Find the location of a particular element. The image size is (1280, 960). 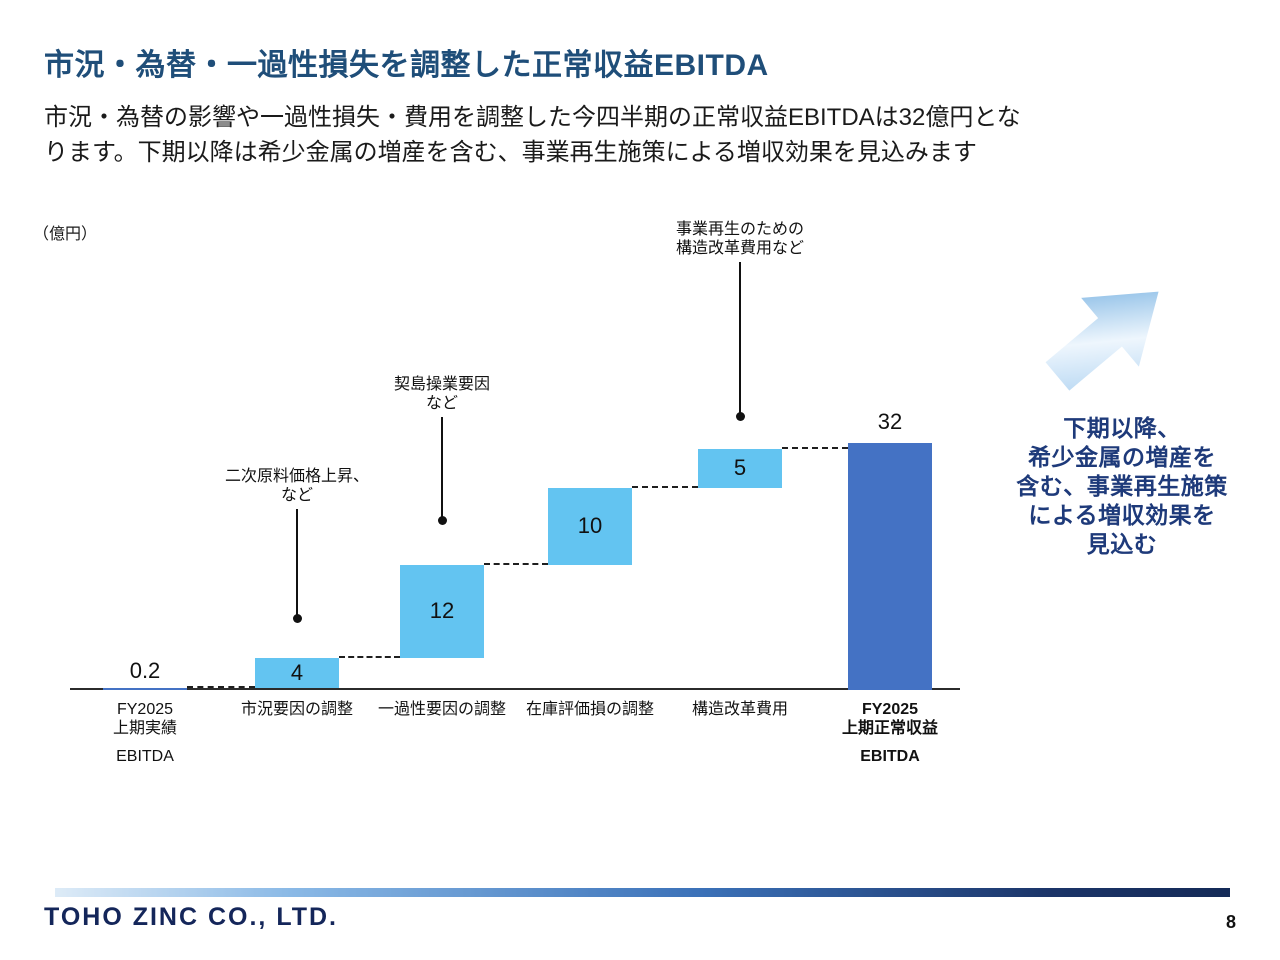

note-line-3: 含む、事業再生施策 is located at coordinates (1122, 486).